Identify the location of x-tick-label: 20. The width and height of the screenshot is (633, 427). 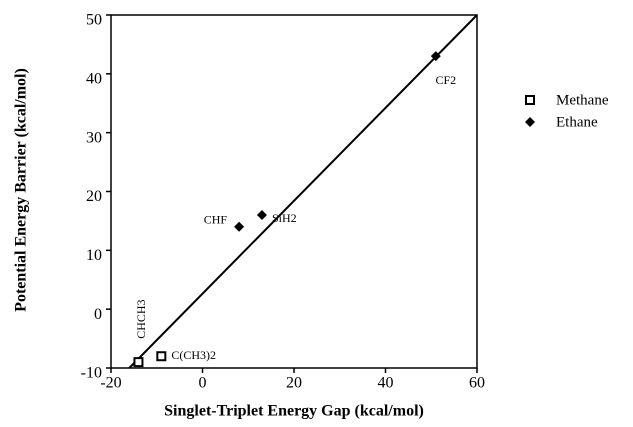
(294, 383).